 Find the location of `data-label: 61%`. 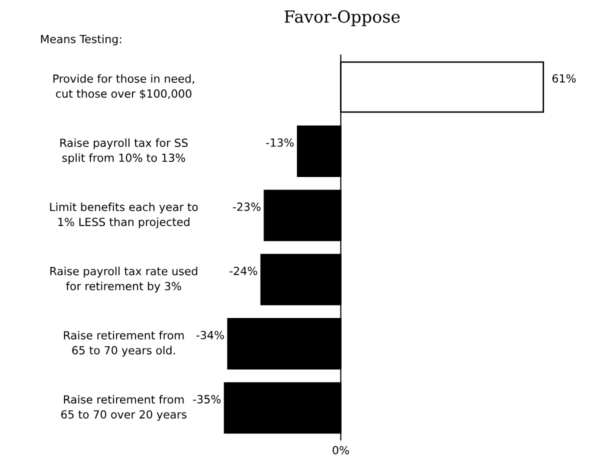

data-label: 61% is located at coordinates (564, 78).